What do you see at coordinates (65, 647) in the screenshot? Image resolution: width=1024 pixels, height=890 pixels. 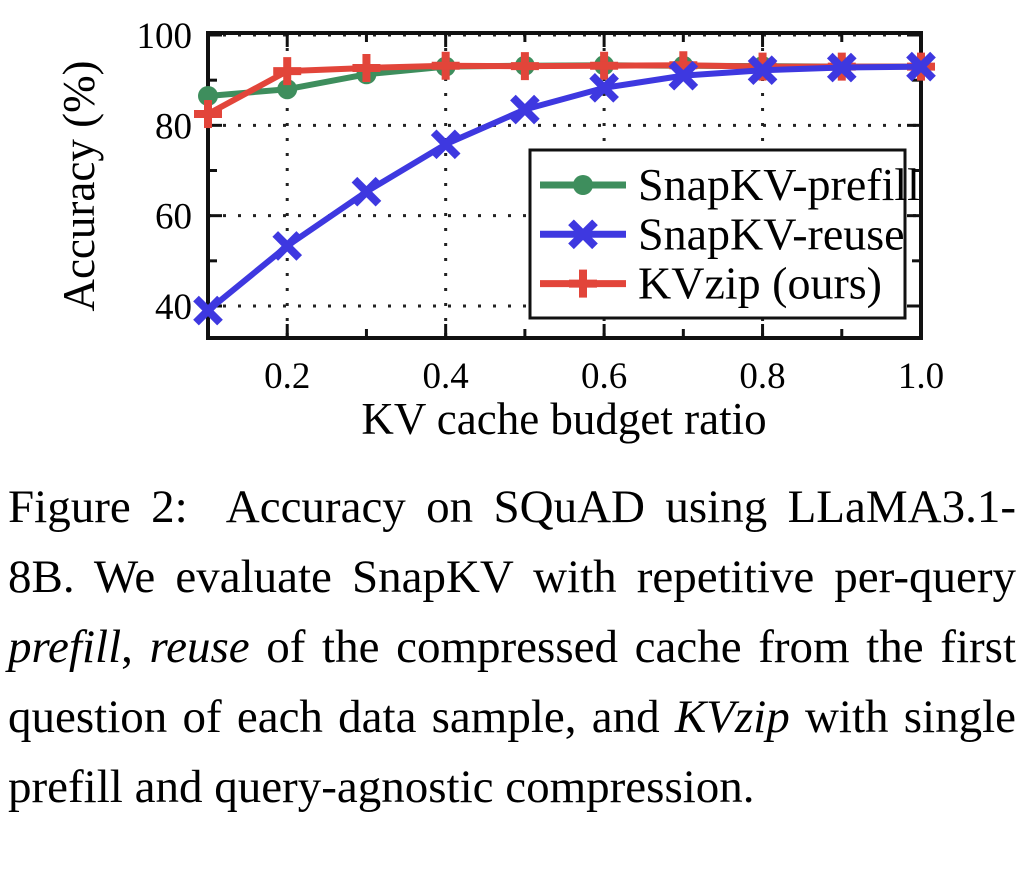 I see `caption-italic-term: prefill` at bounding box center [65, 647].